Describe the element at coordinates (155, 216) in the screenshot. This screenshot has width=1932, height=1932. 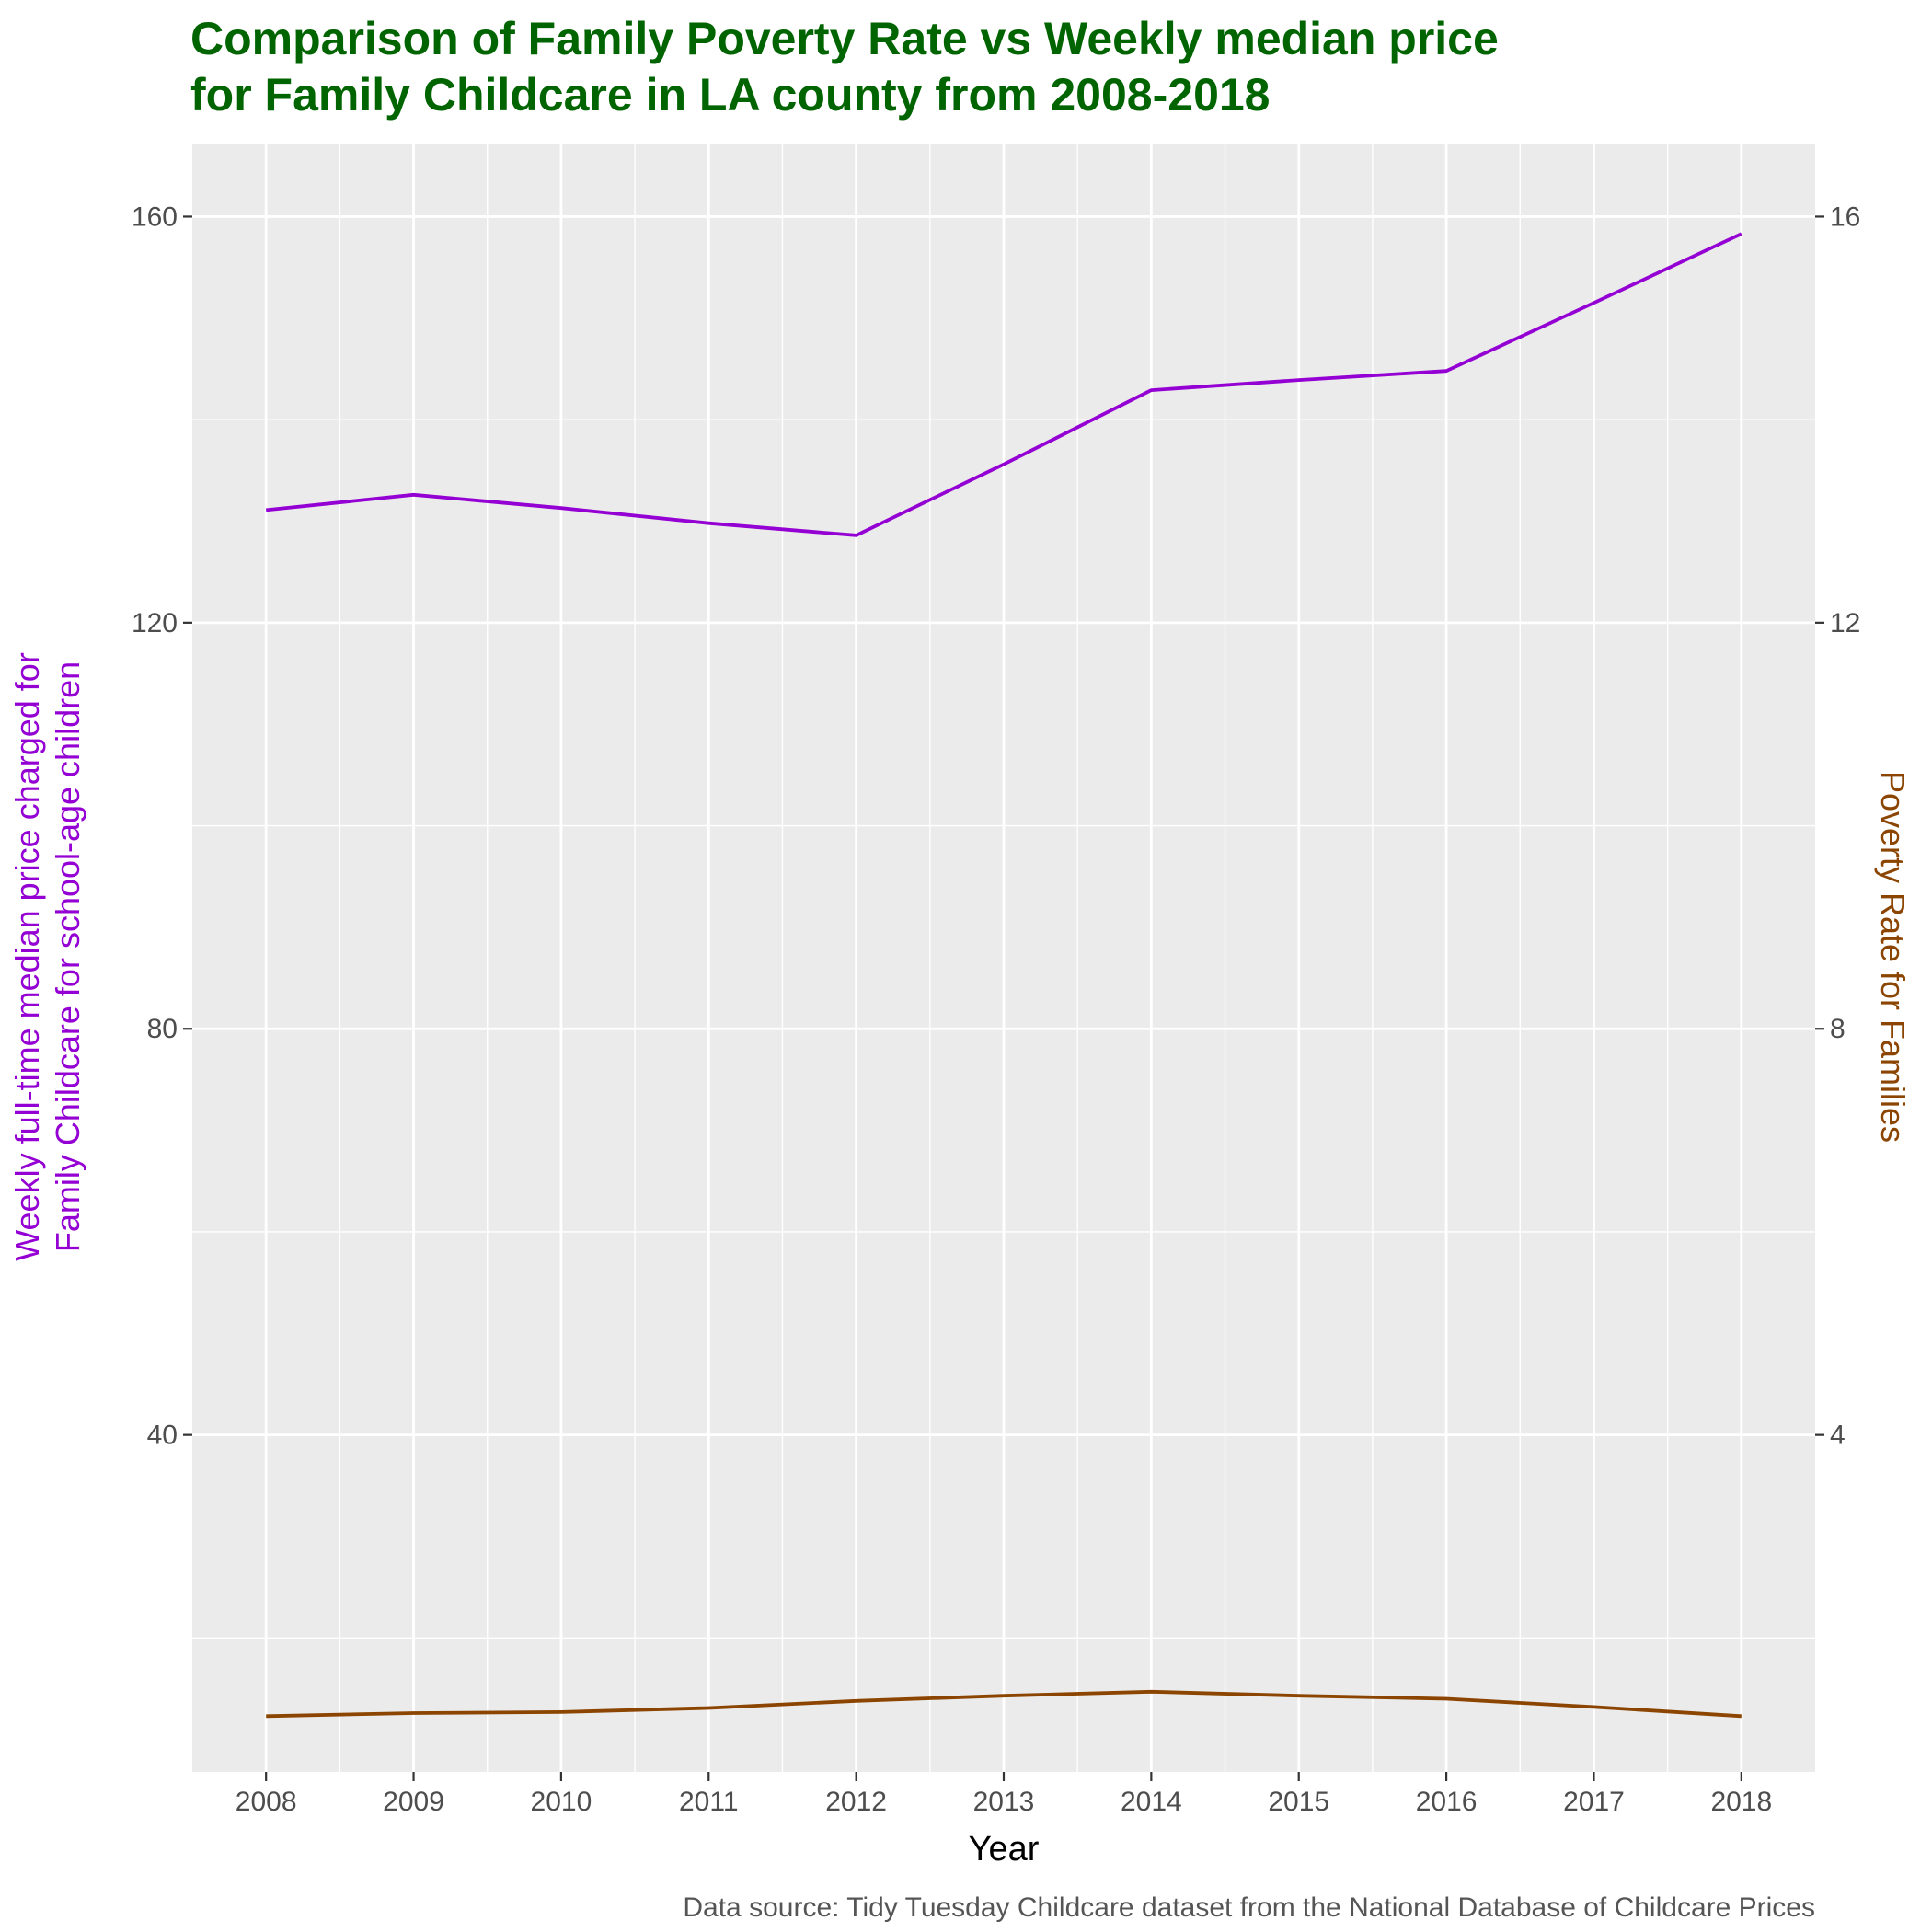
I see `y-left-tick-label: 160` at that location.